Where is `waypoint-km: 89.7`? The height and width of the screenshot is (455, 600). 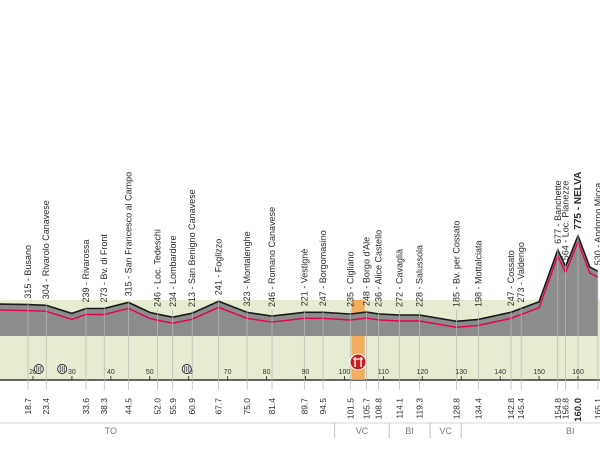 waypoint-km: 89.7 is located at coordinates (304, 406).